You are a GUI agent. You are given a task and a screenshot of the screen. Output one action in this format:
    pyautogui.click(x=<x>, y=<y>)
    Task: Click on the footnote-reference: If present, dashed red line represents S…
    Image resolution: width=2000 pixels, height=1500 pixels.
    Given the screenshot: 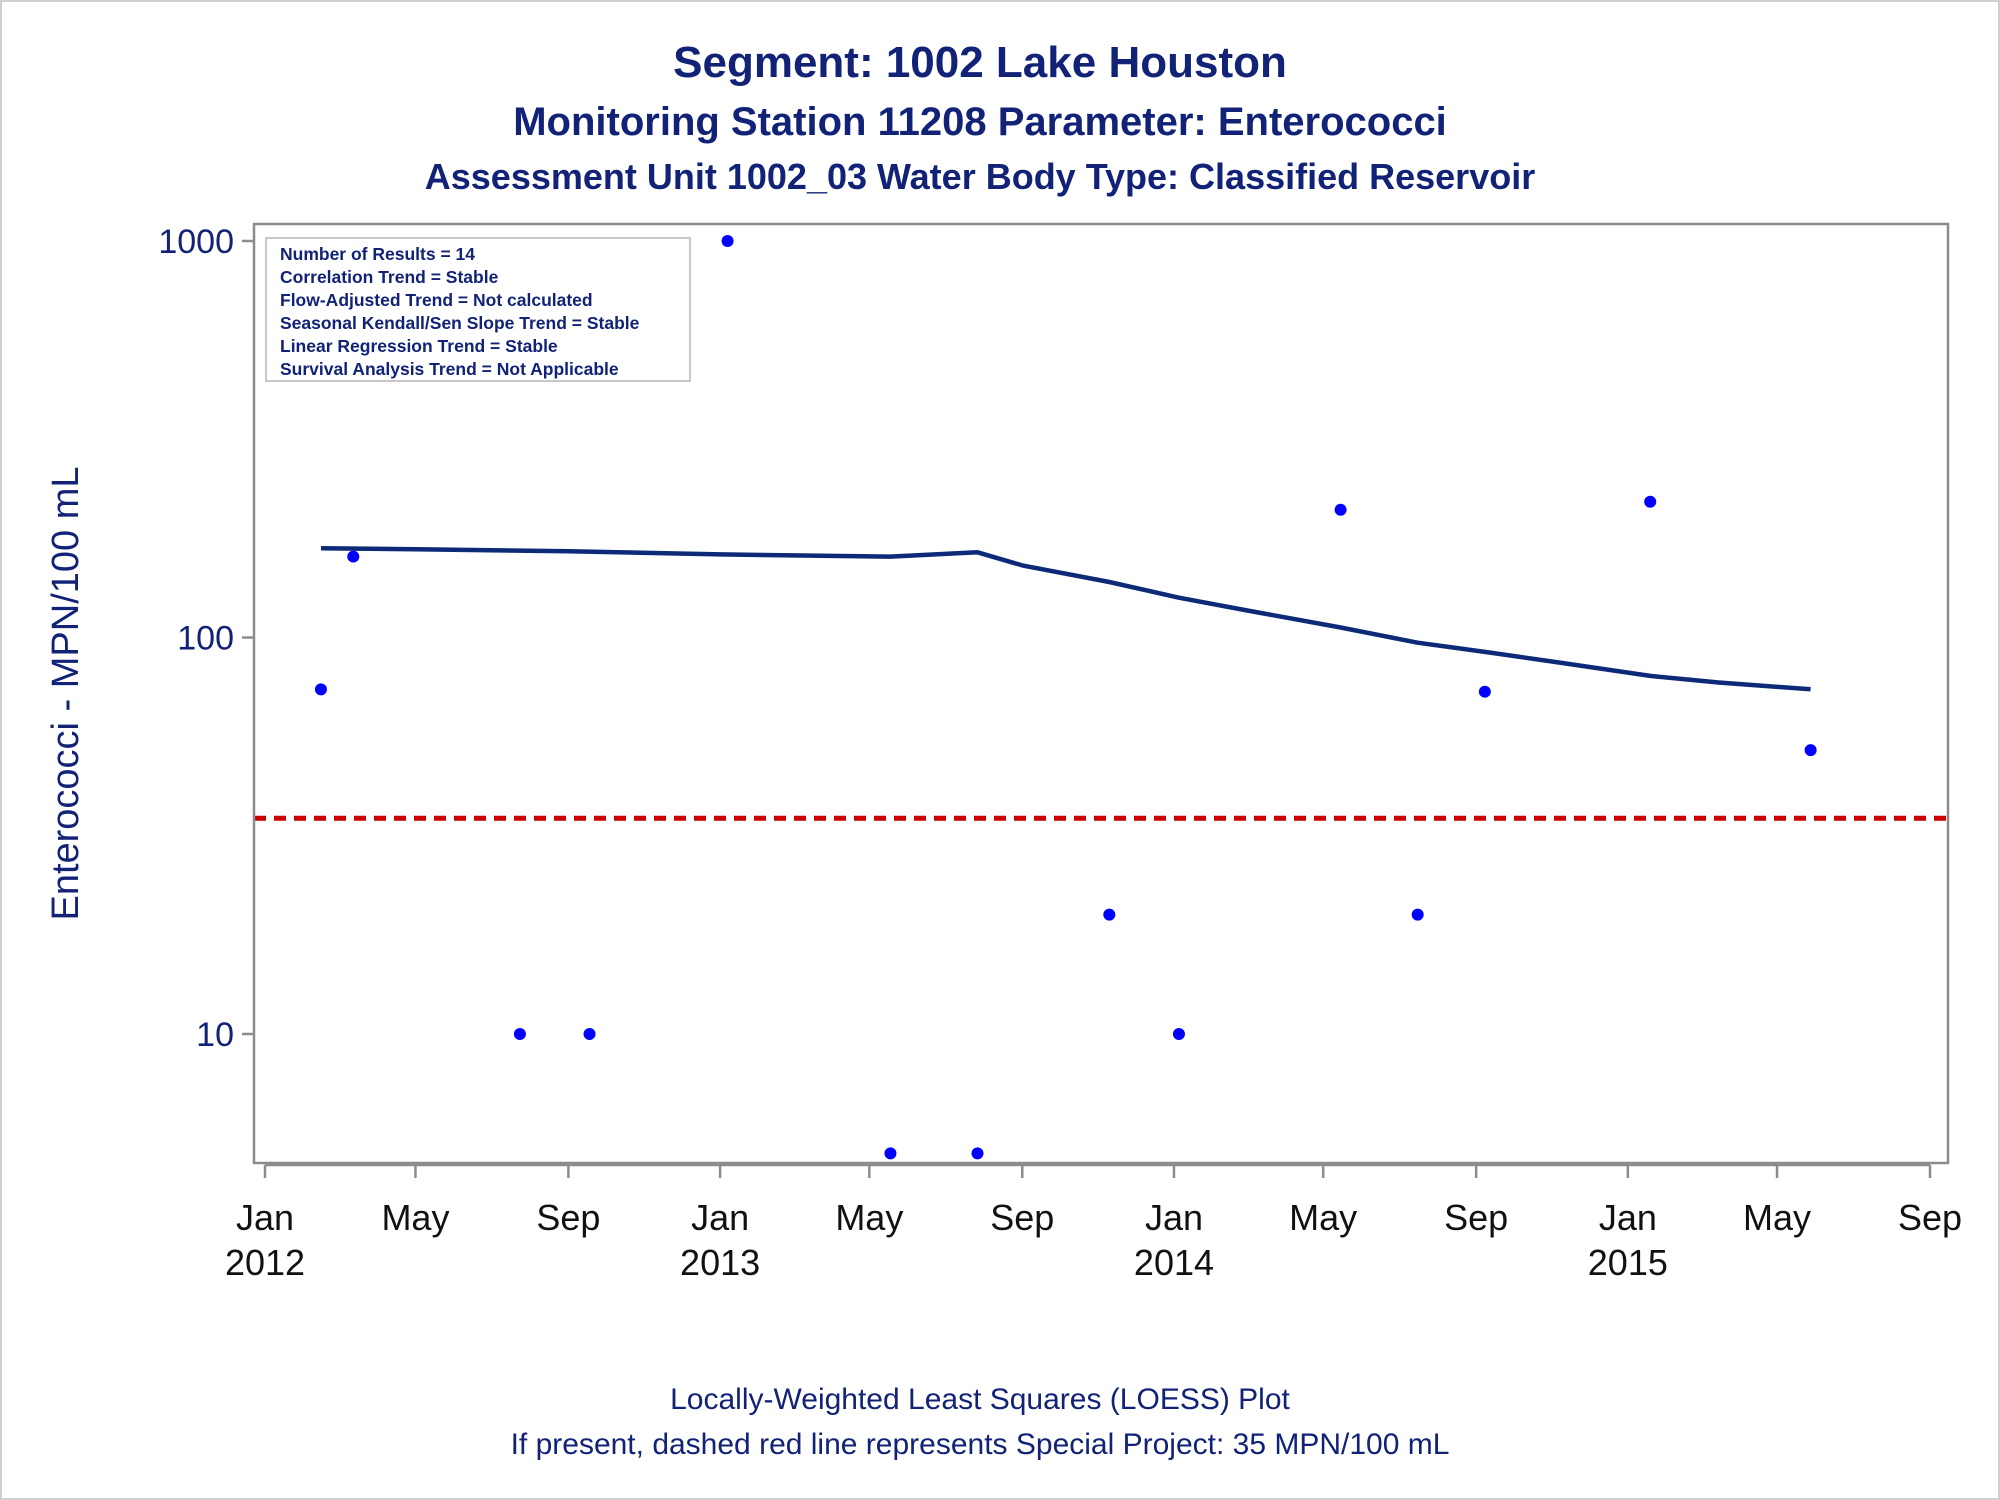 What is the action you would take?
    pyautogui.click(x=980, y=1444)
    